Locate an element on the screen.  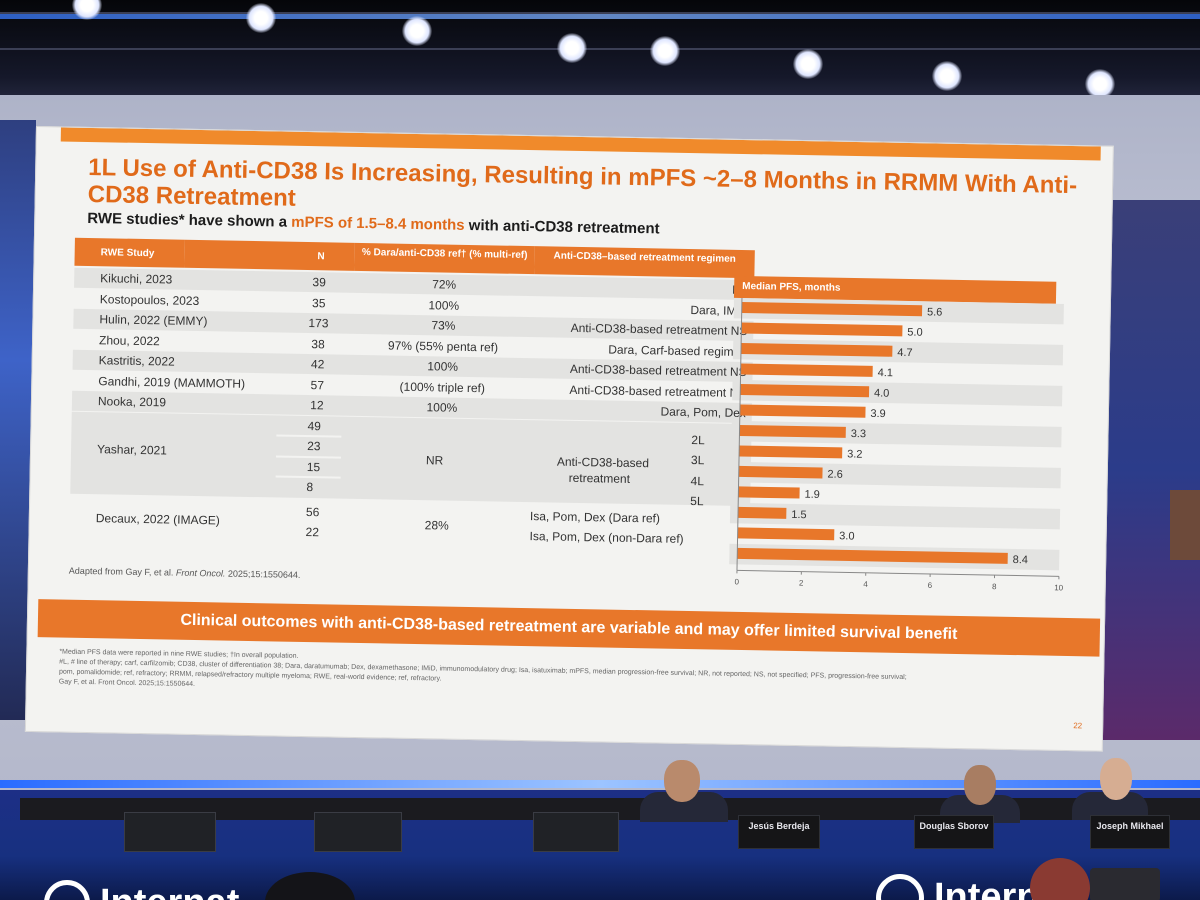
citation-pre: Adapted from Gay F, et al. is located at coordinates (122, 571).